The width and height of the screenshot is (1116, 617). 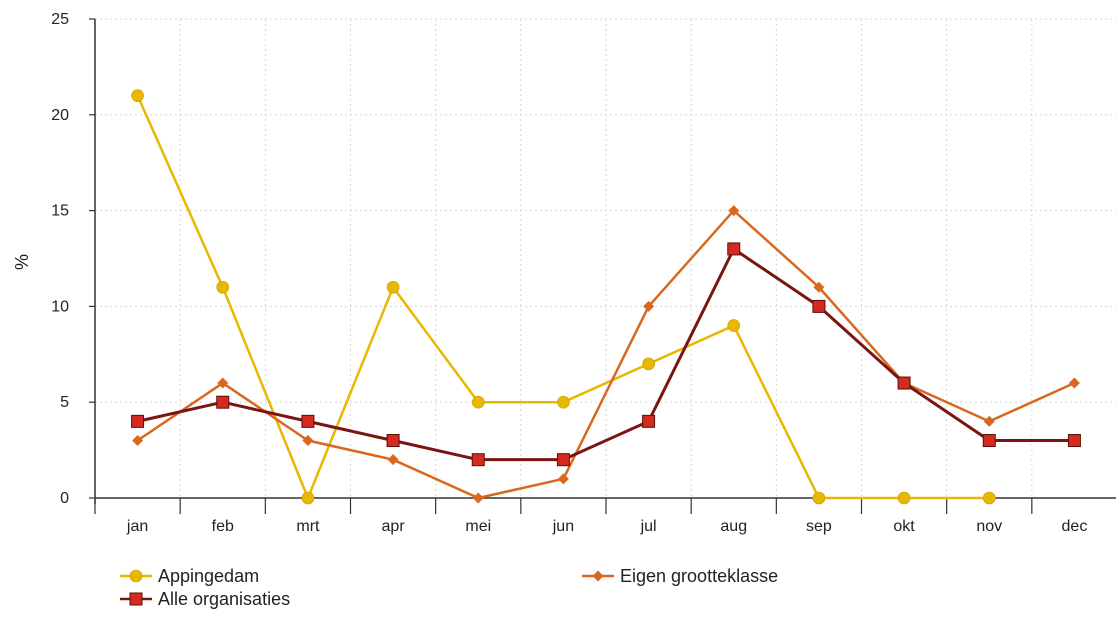 I want to click on y-tick-label: 10, so click(x=60, y=306).